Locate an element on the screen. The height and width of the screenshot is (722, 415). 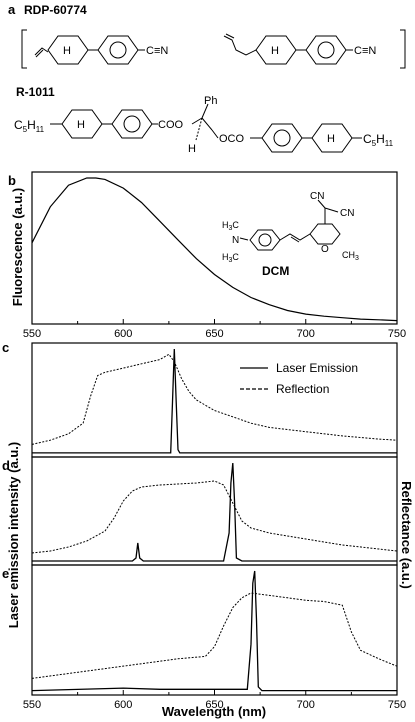
panel-c-series is located at coordinates (214, 401).